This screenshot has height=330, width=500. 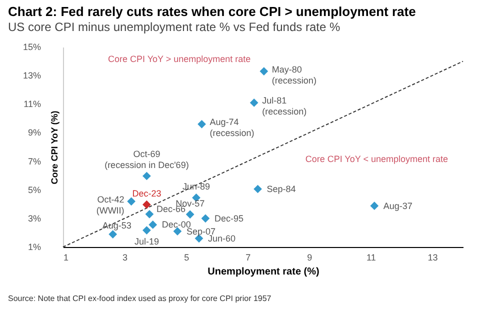 What do you see at coordinates (110, 205) in the screenshot?
I see `annotation: Oct-42 (WWII)` at bounding box center [110, 205].